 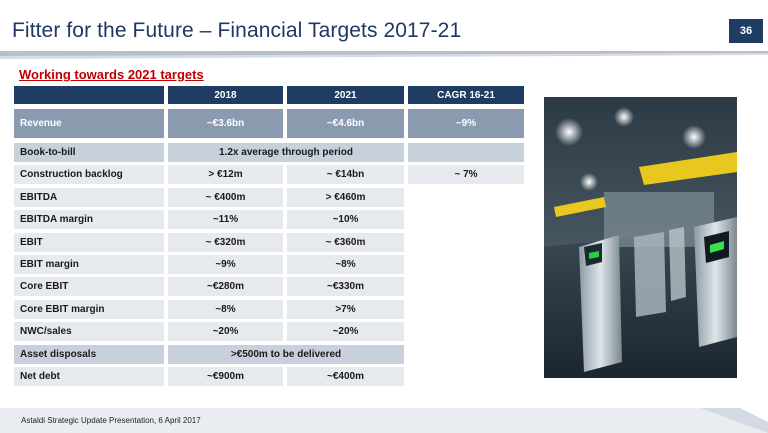 What do you see at coordinates (746, 31) in the screenshot?
I see `page-number-badge: 36` at bounding box center [746, 31].